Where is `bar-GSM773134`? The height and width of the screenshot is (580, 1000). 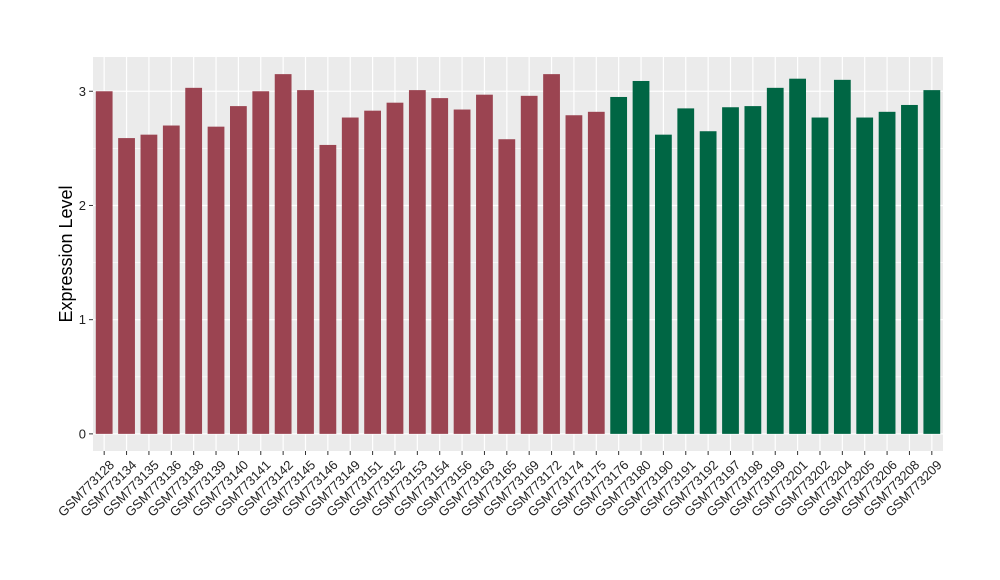 bar-GSM773134 is located at coordinates (126, 286).